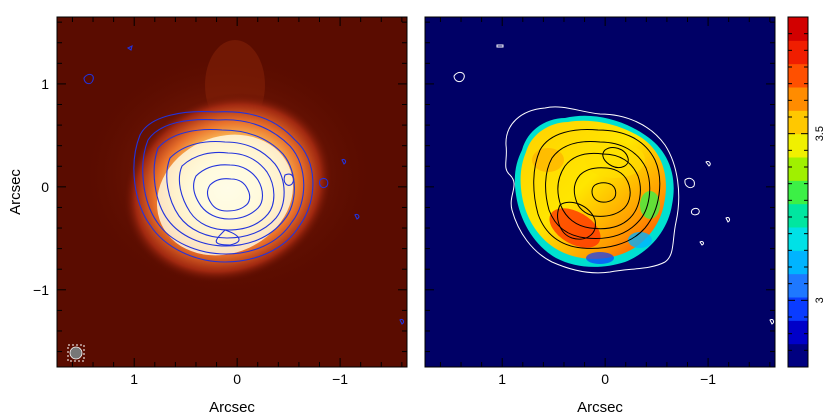 The height and width of the screenshot is (419, 830). Describe the element at coordinates (597, 189) in the screenshot. I see `right-contours` at that location.